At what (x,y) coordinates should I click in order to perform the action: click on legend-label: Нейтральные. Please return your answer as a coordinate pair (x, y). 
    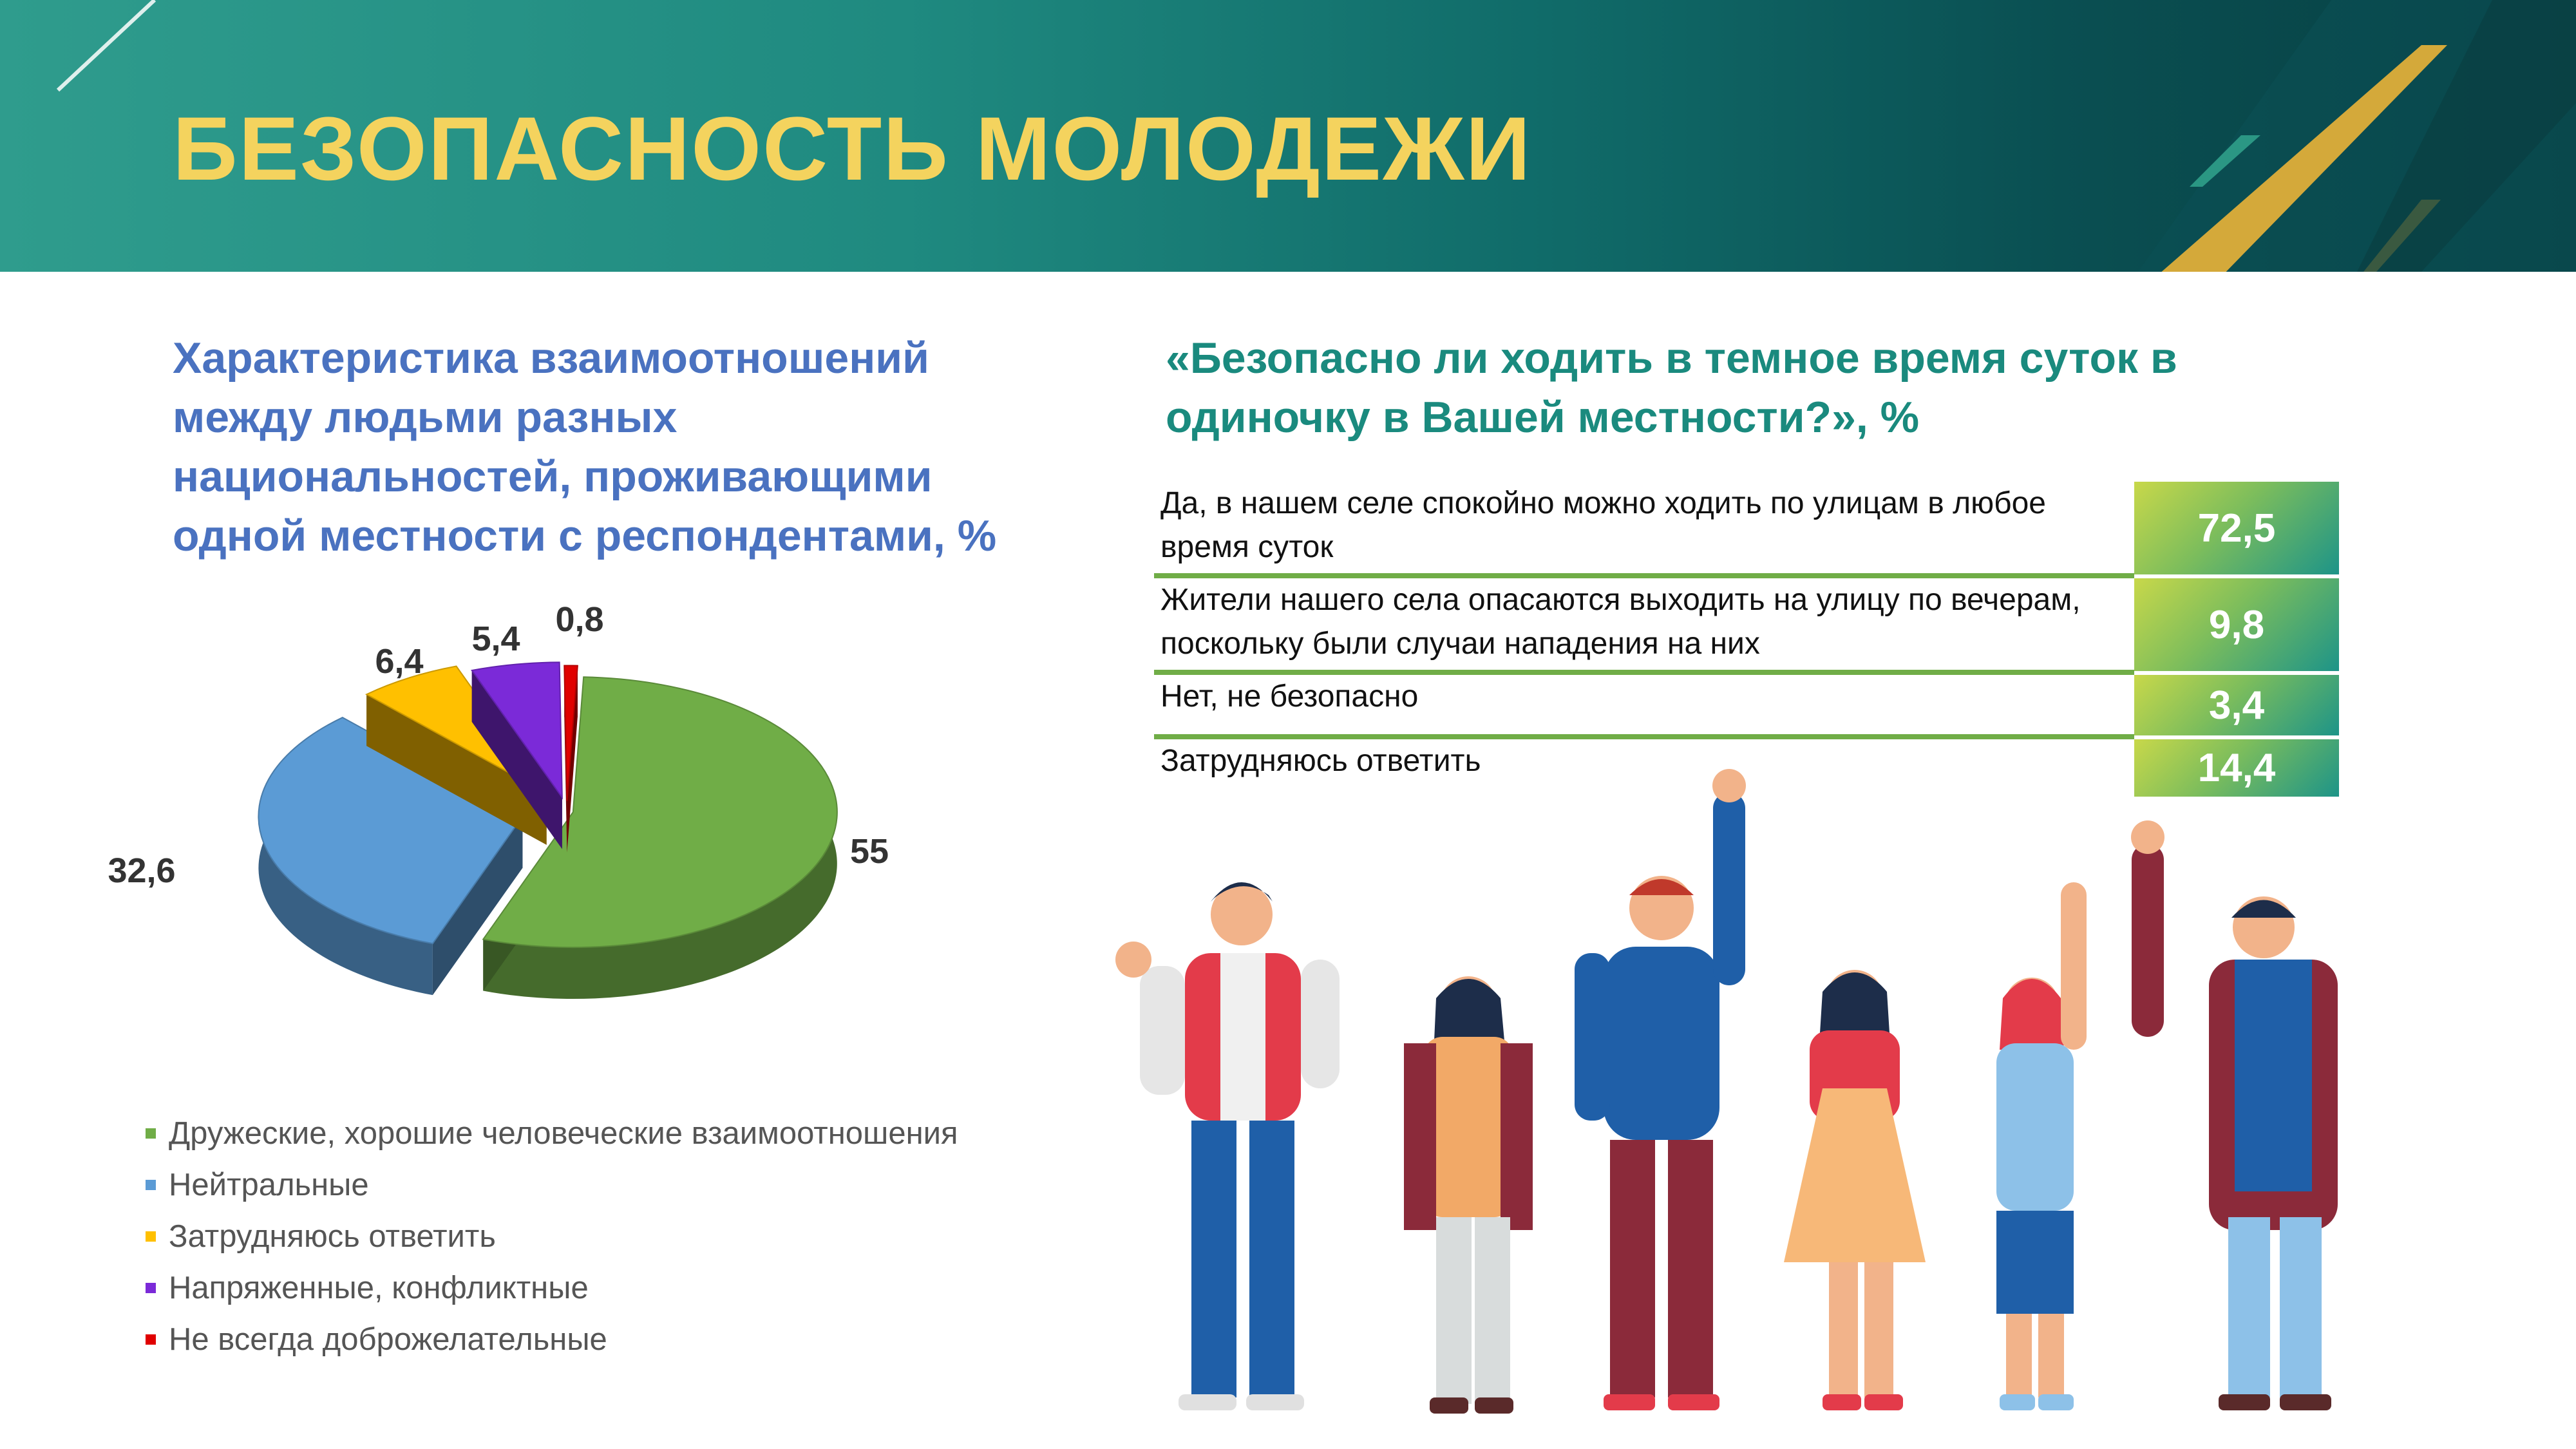
    Looking at the image, I should click on (269, 1185).